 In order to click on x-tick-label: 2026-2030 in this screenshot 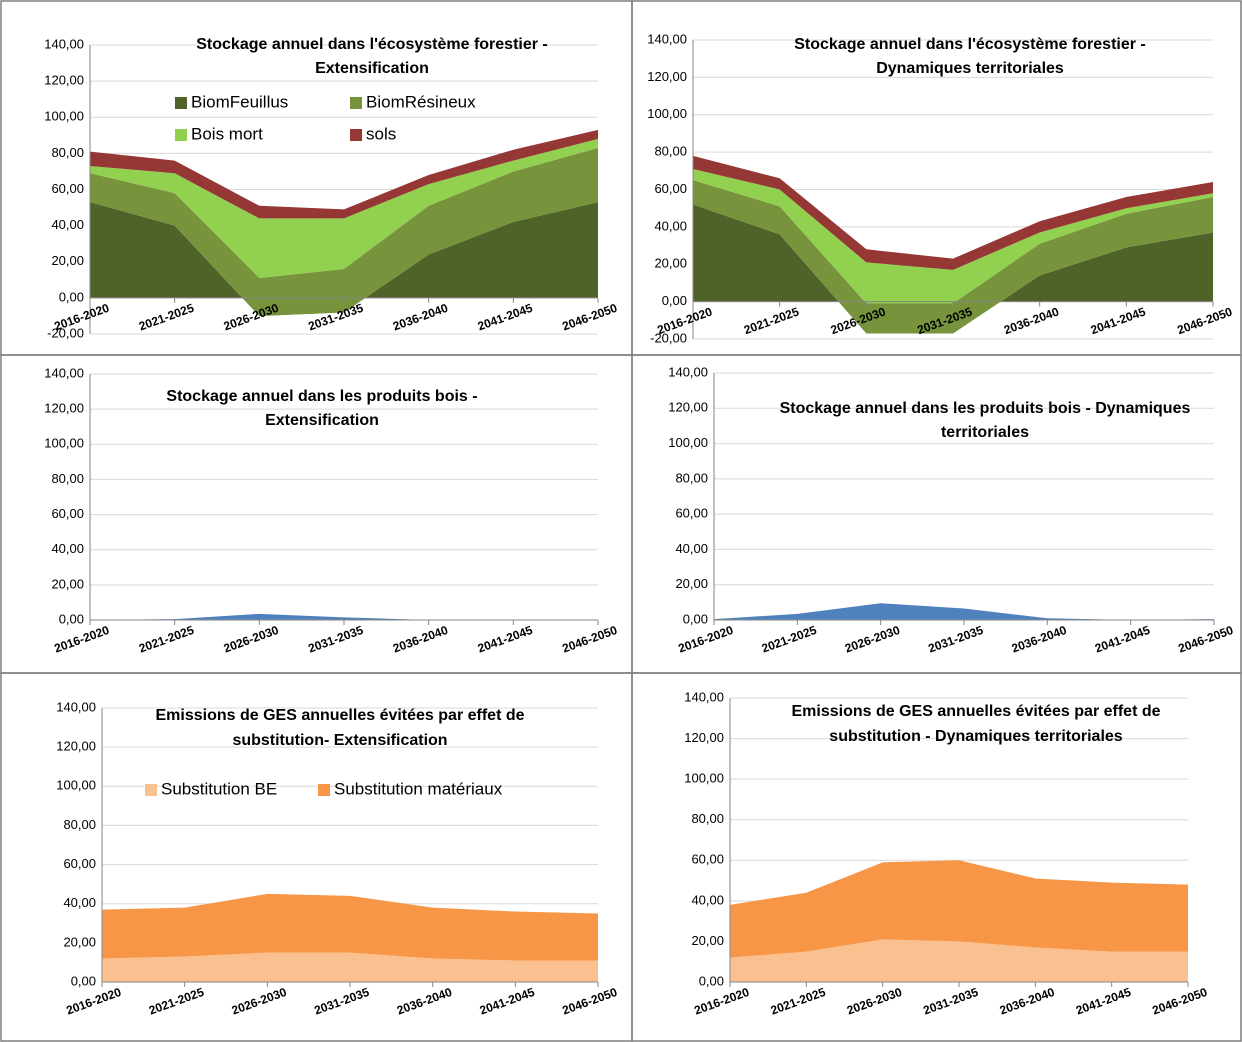, I will do `click(251, 639)`.